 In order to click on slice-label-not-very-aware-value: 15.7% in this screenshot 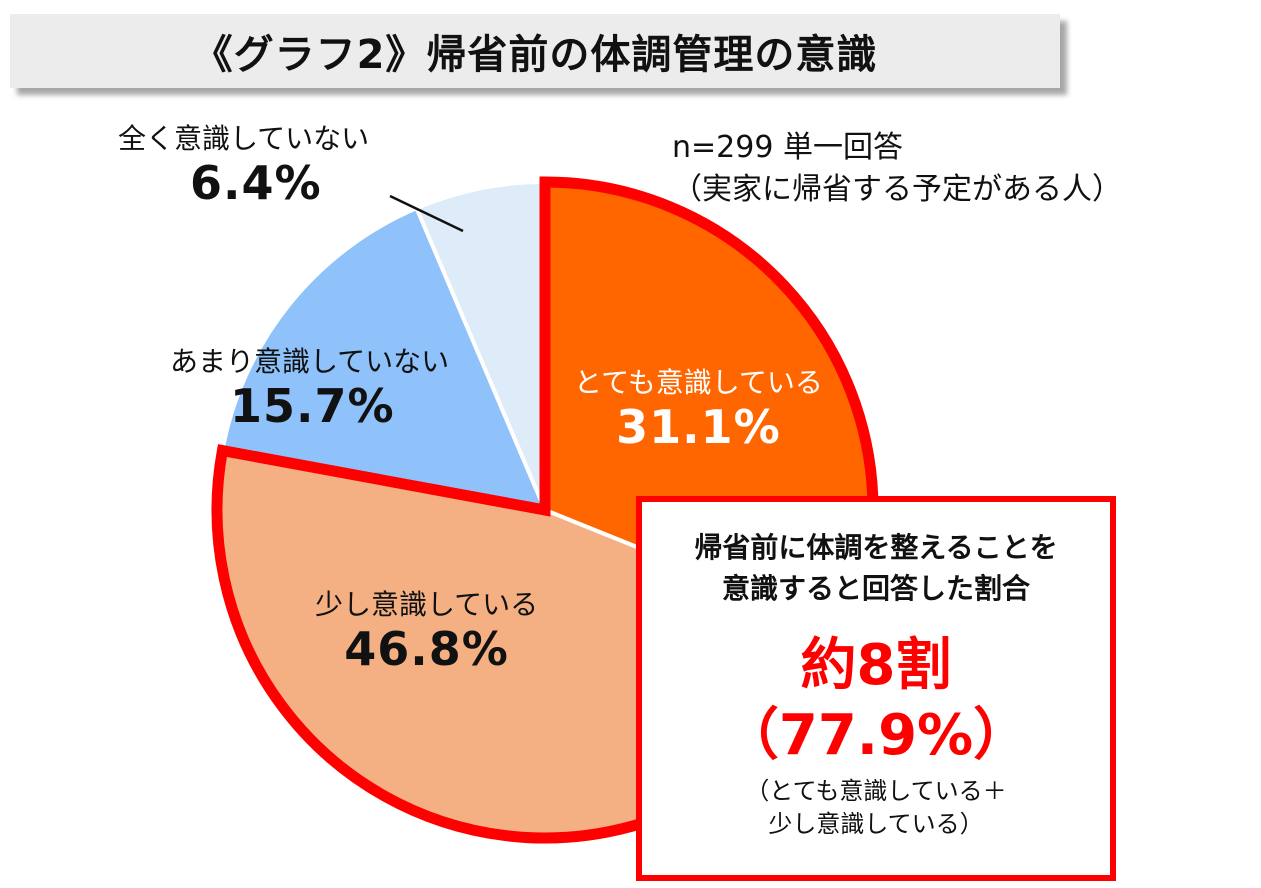, I will do `click(312, 405)`.